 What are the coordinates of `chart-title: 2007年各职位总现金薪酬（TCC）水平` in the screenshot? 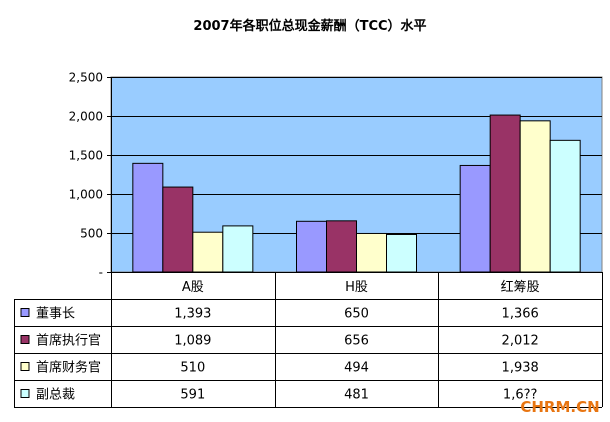 It's located at (309, 26).